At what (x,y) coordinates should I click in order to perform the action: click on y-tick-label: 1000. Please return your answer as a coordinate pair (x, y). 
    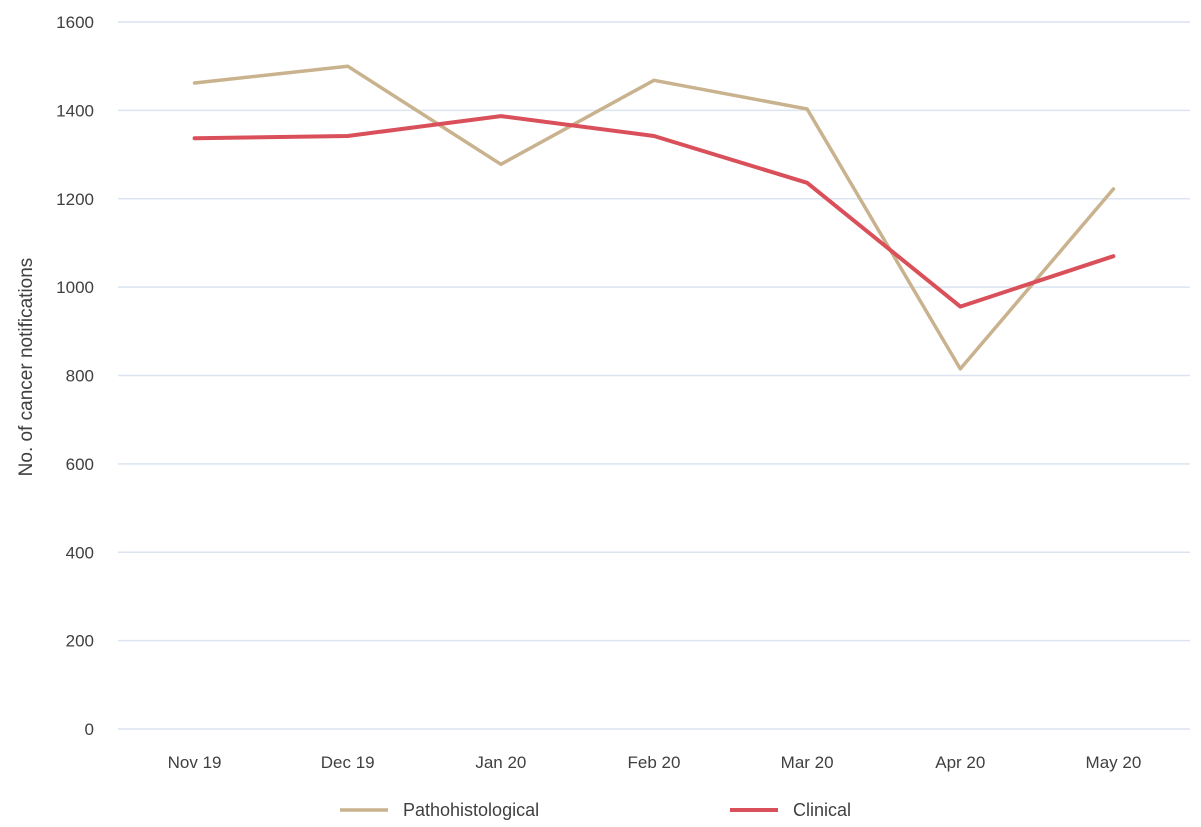
    Looking at the image, I should click on (75, 287).